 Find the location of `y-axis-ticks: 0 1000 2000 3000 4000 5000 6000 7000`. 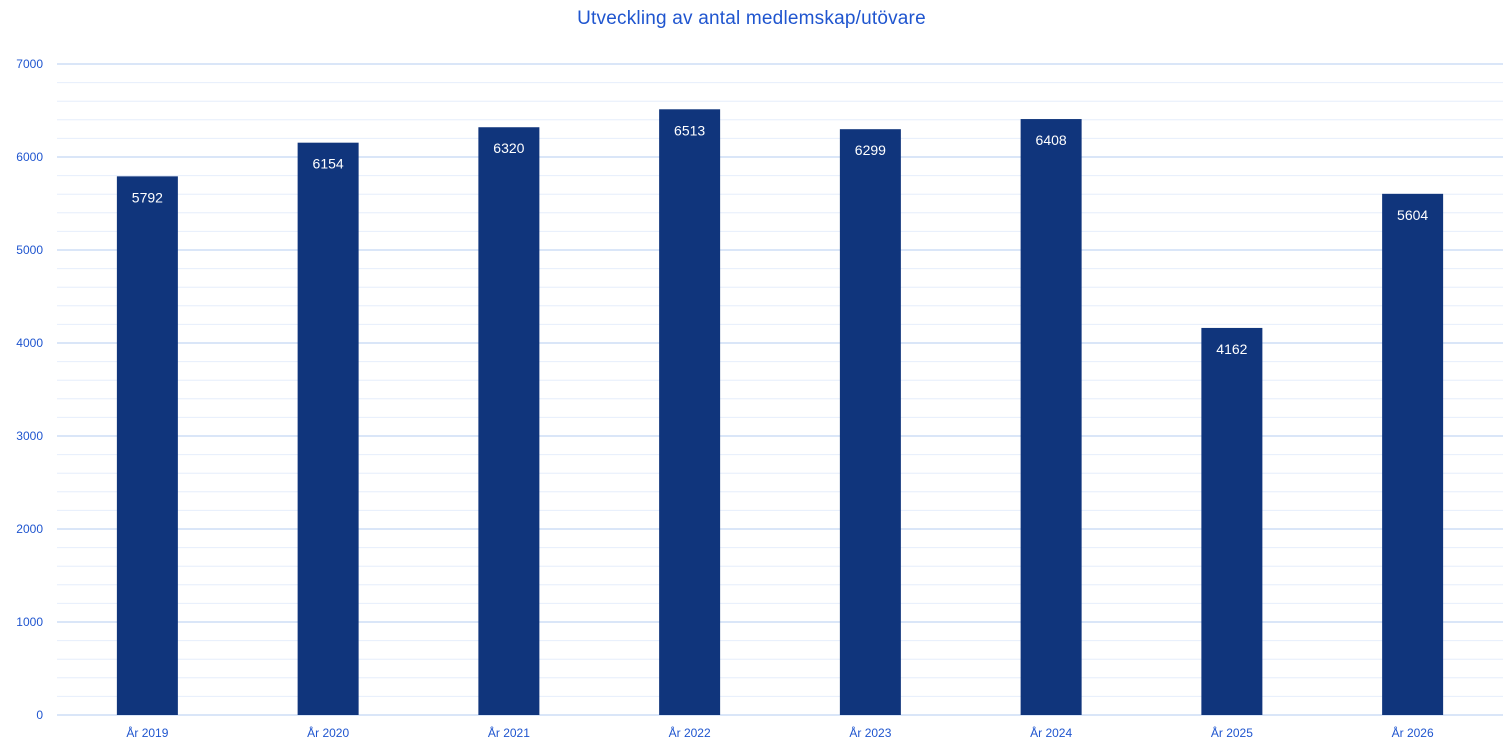

y-axis-ticks: 0 1000 2000 3000 4000 5000 6000 7000 is located at coordinates (29, 389).